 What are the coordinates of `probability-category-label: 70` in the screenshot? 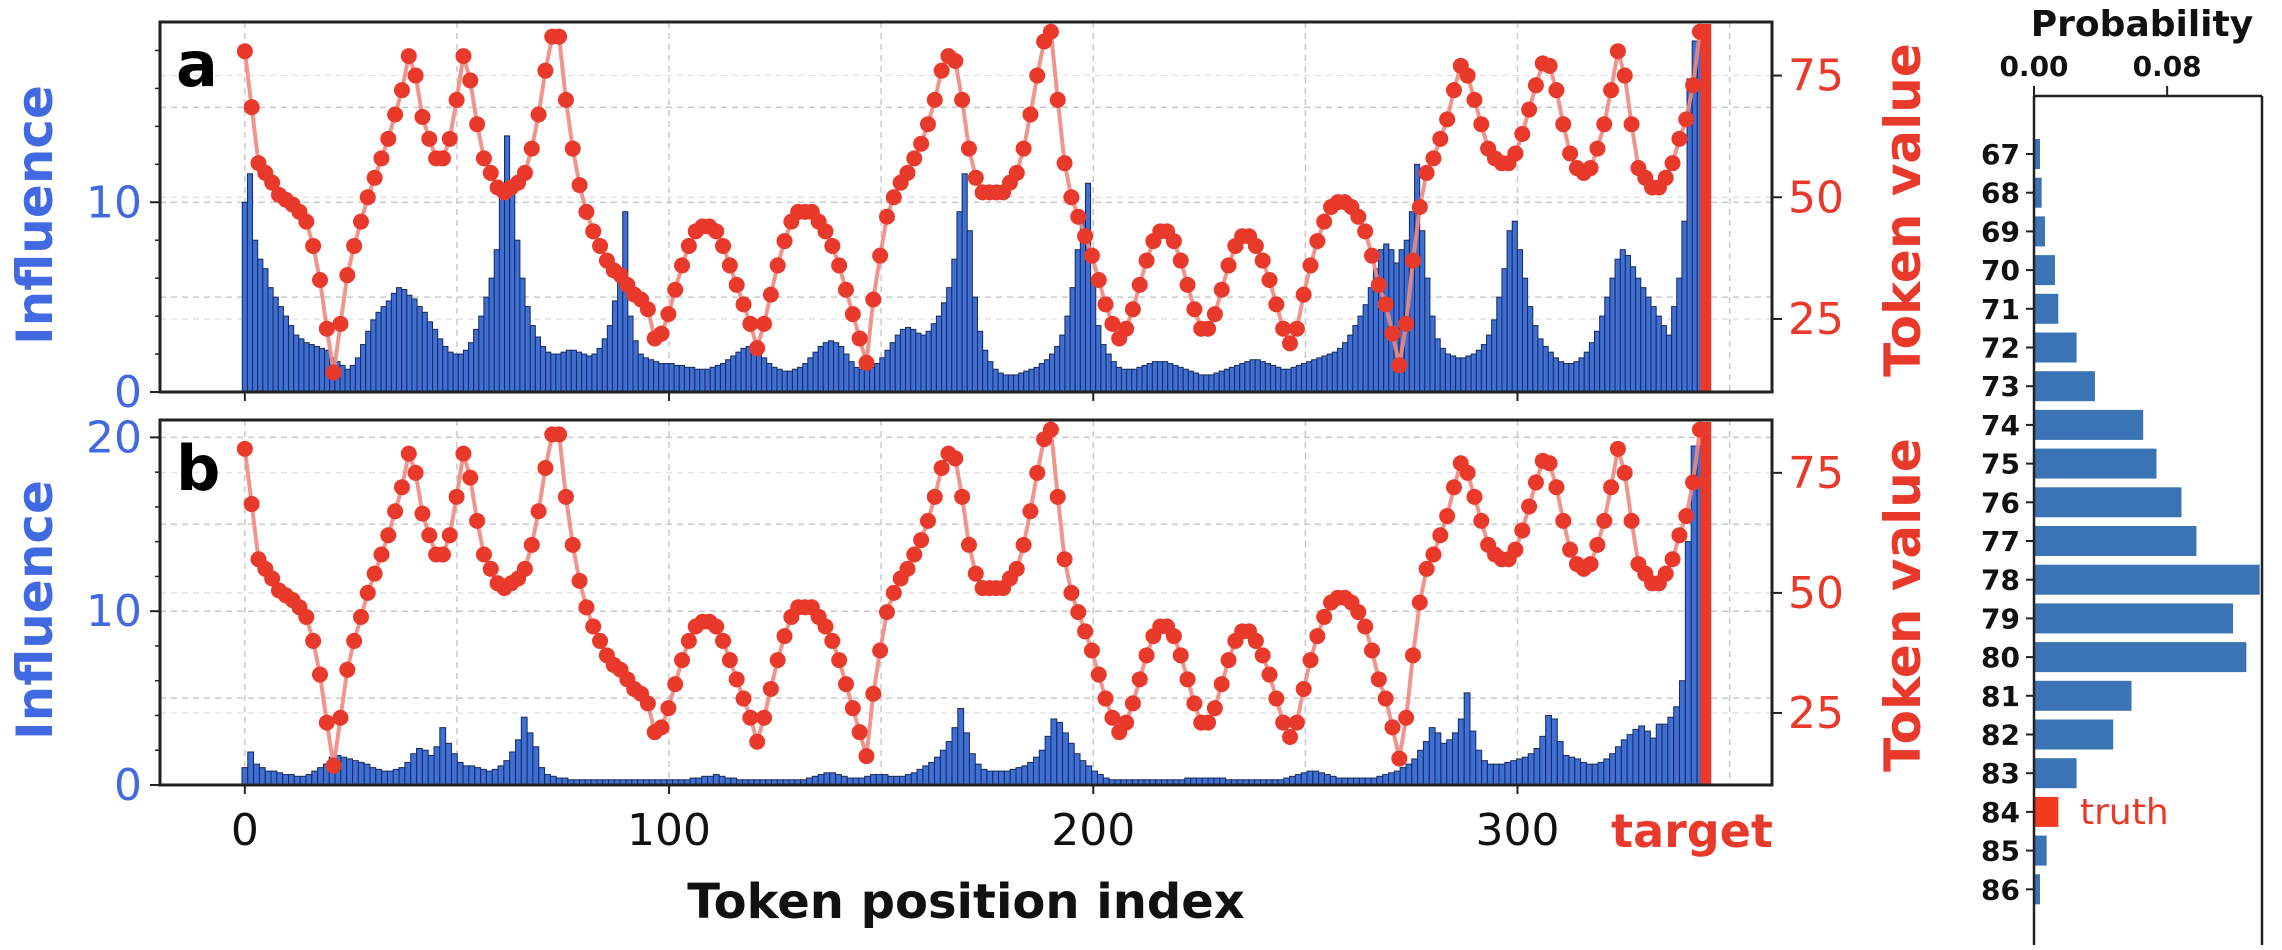 It's located at (2000, 270).